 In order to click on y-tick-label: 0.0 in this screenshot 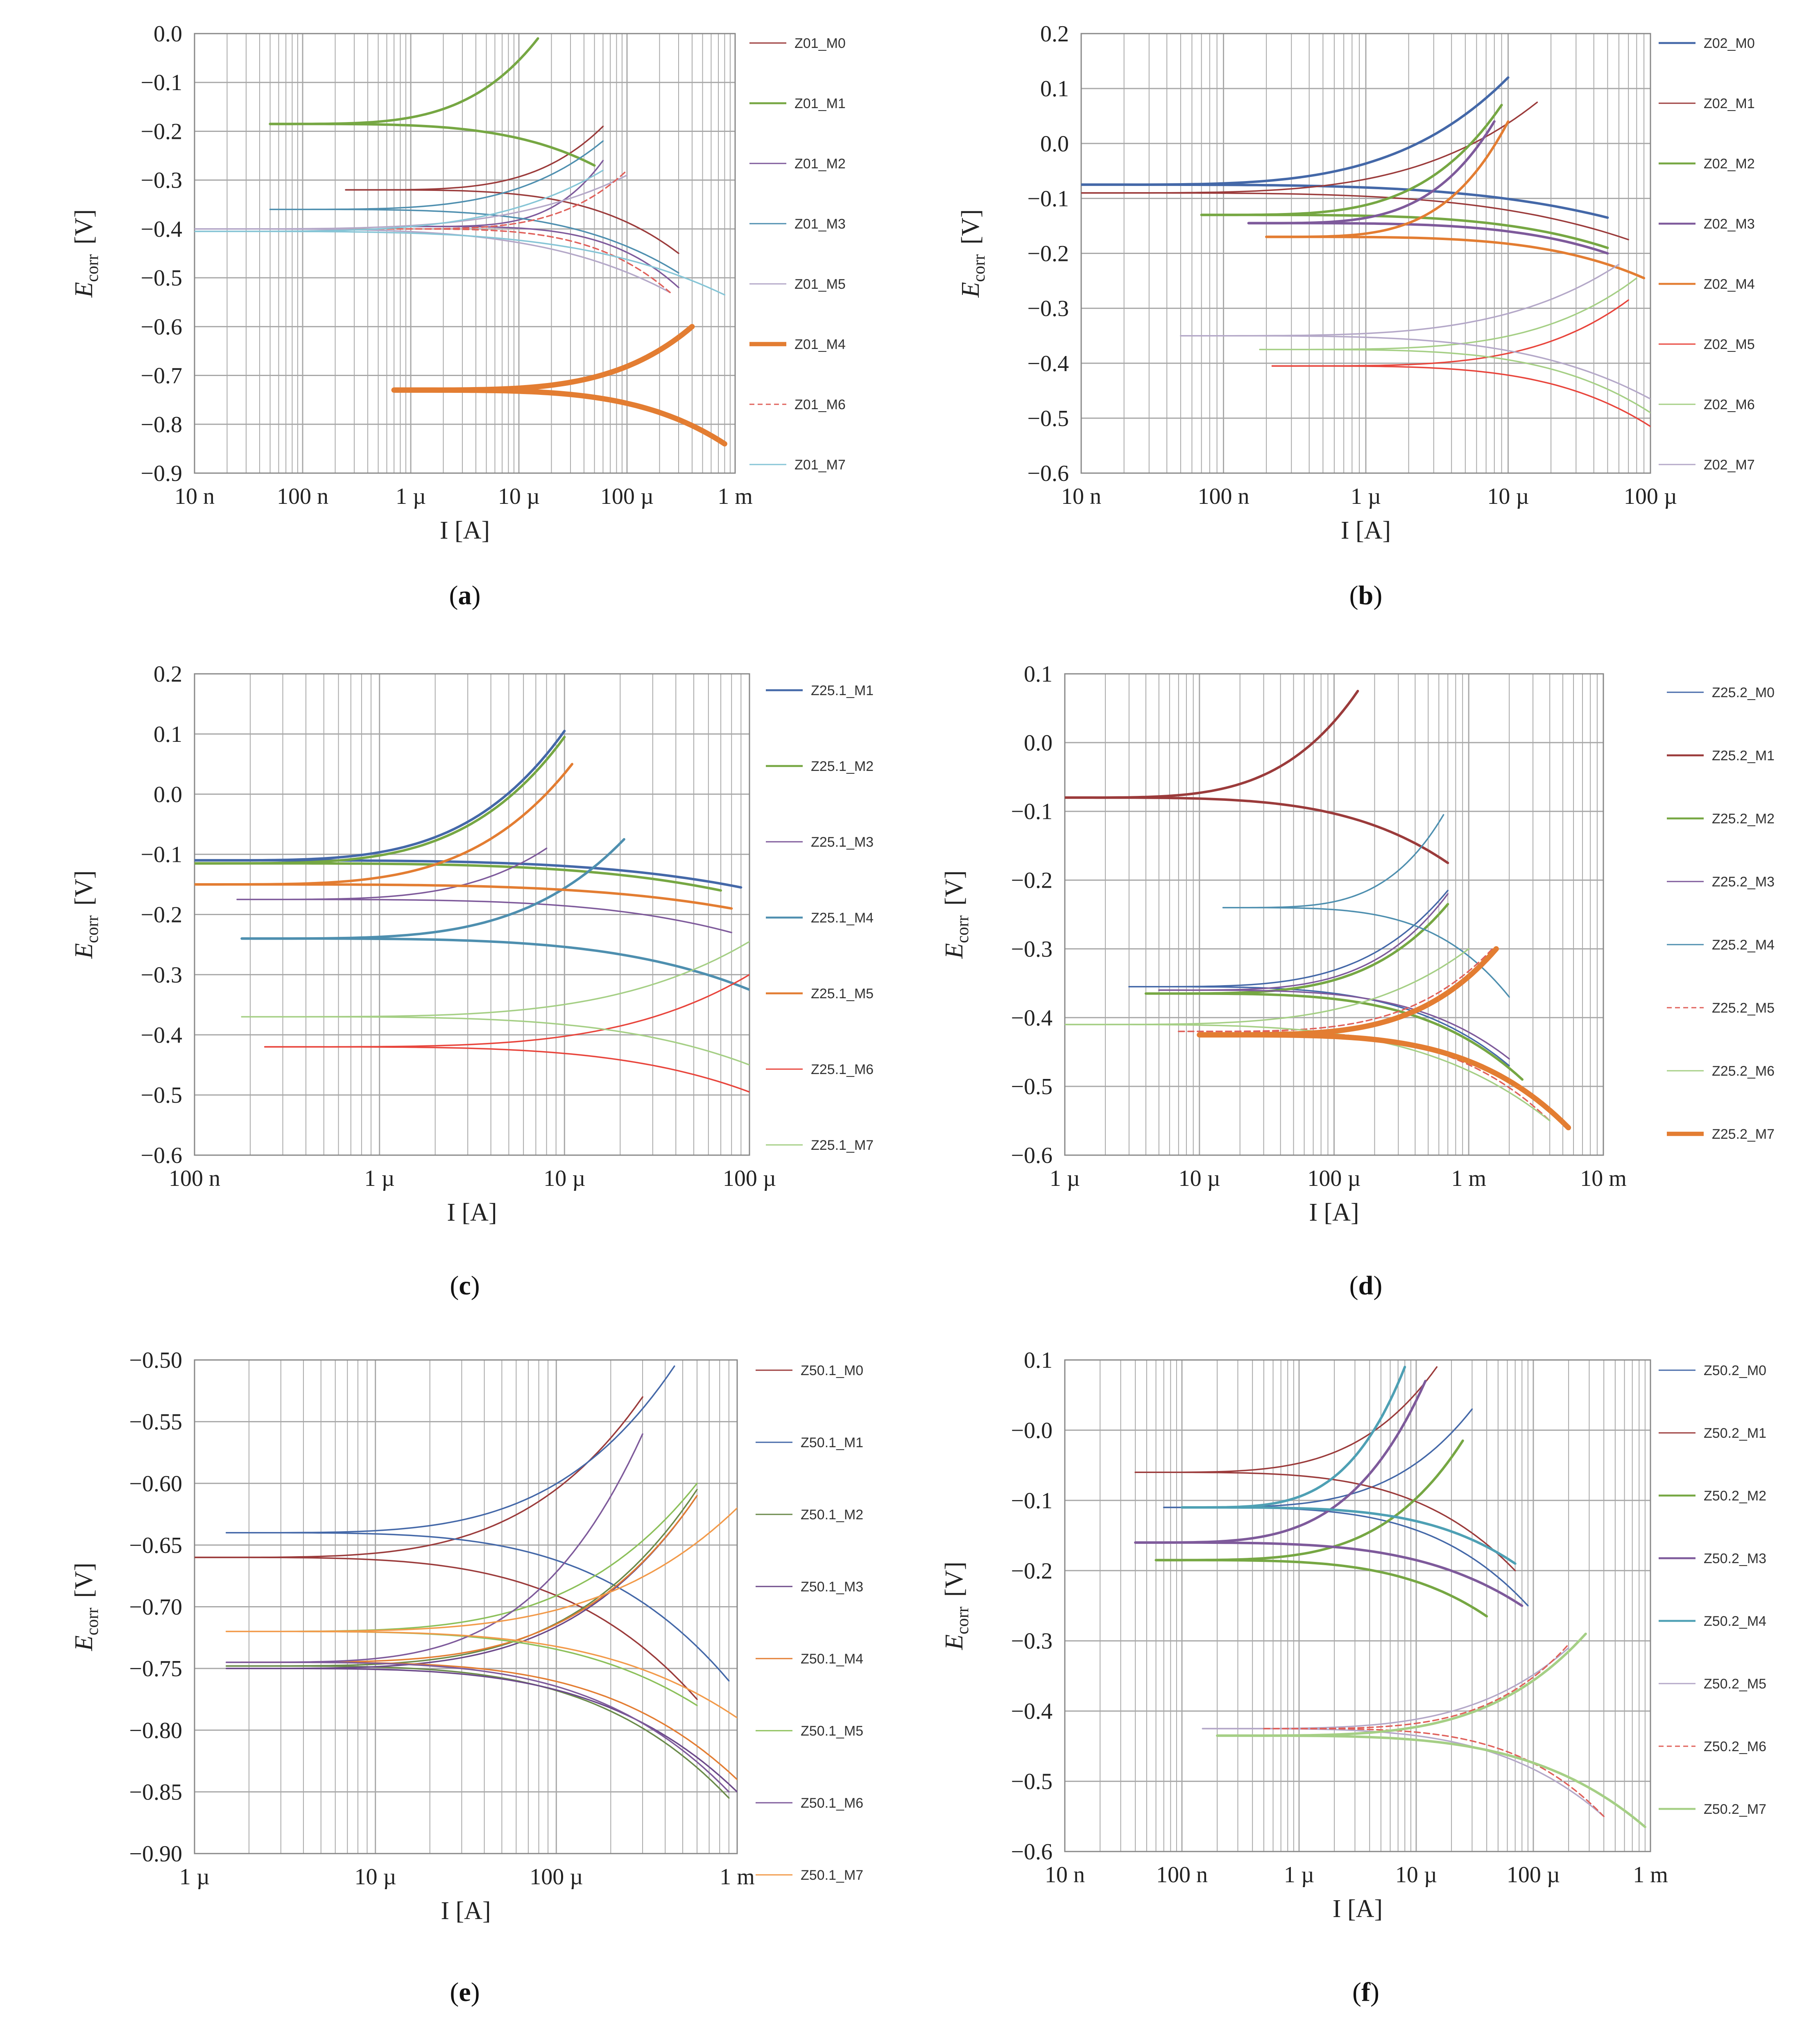, I will do `click(168, 795)`.